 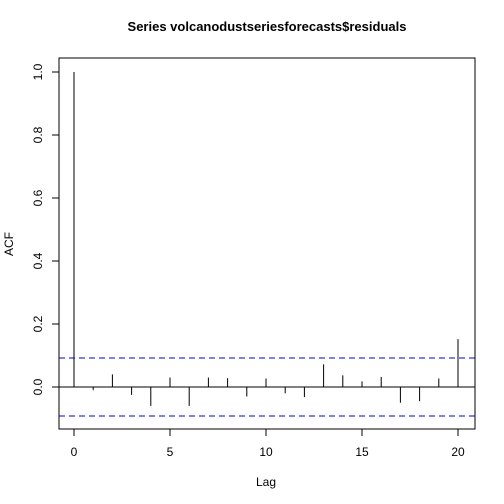 What do you see at coordinates (38, 197) in the screenshot?
I see `y-tick-label: 0.6` at bounding box center [38, 197].